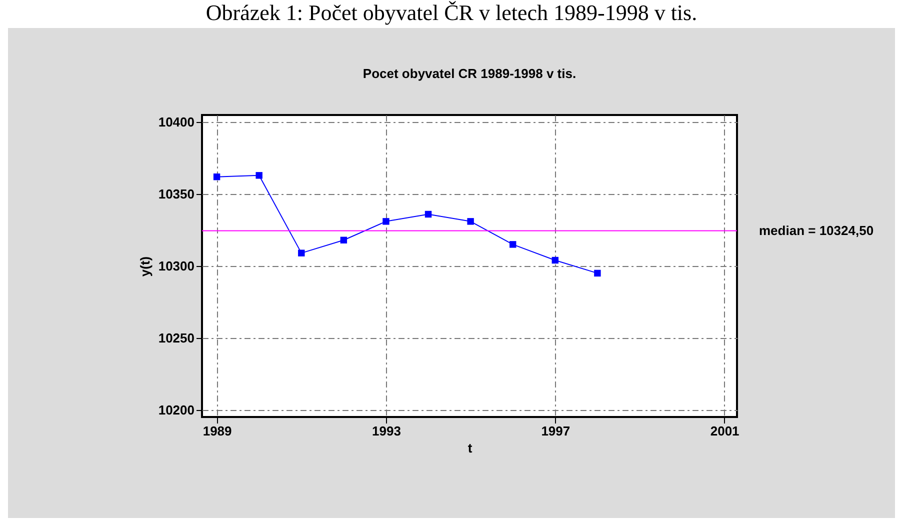 This screenshot has height=522, width=903. What do you see at coordinates (725, 431) in the screenshot?
I see `x-tick-label: 2001` at bounding box center [725, 431].